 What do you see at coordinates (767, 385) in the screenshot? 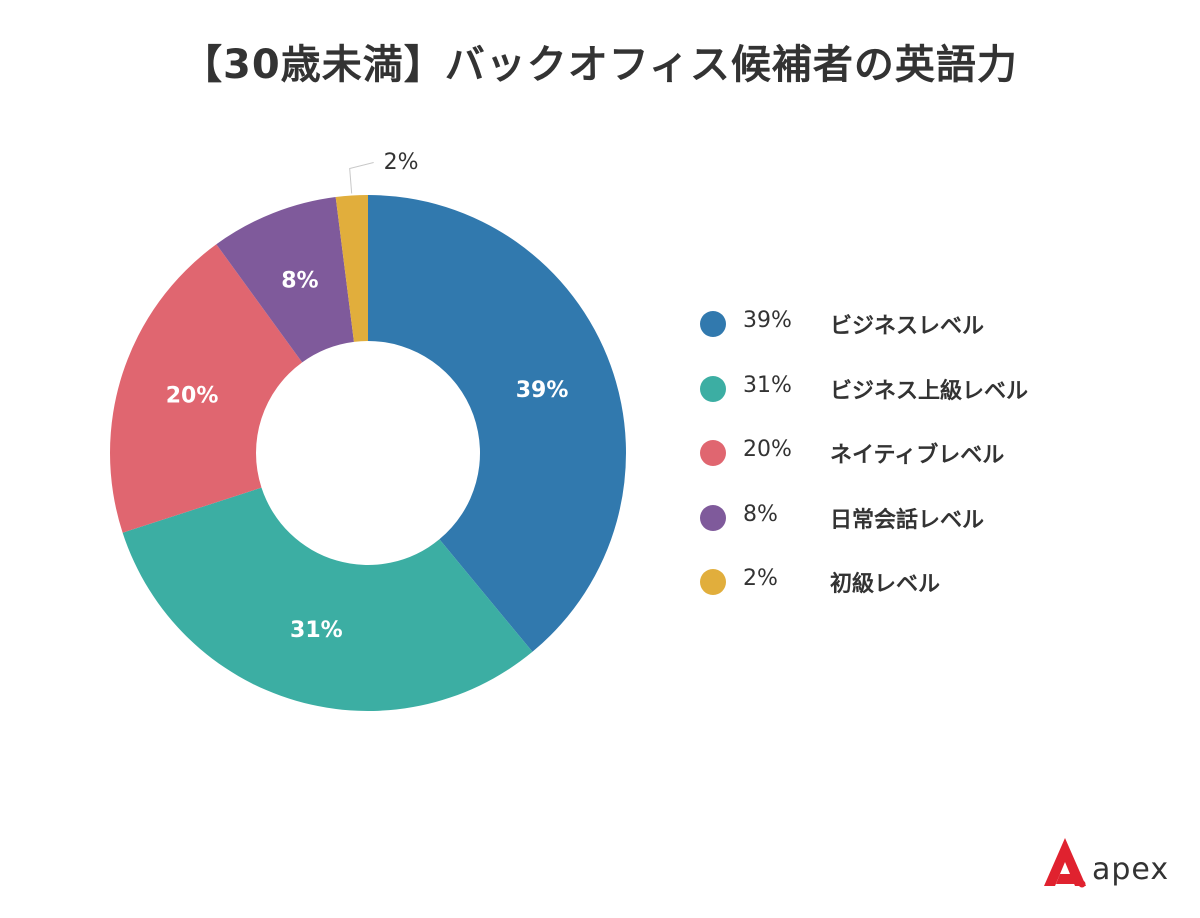
I see `legend-percent: 31%` at bounding box center [767, 385].